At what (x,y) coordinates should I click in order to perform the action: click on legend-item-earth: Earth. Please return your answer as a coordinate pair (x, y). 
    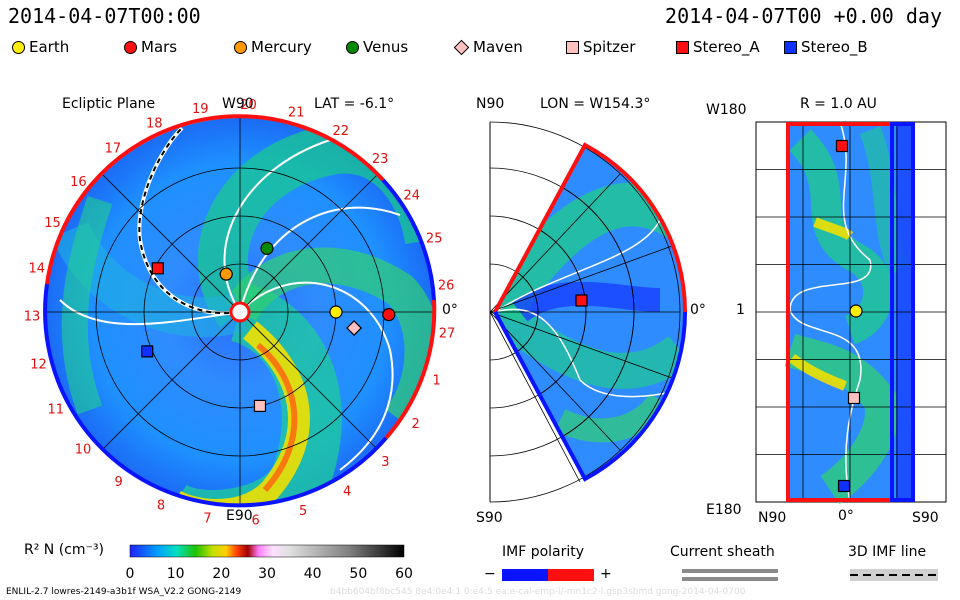
    Looking at the image, I should click on (40, 47).